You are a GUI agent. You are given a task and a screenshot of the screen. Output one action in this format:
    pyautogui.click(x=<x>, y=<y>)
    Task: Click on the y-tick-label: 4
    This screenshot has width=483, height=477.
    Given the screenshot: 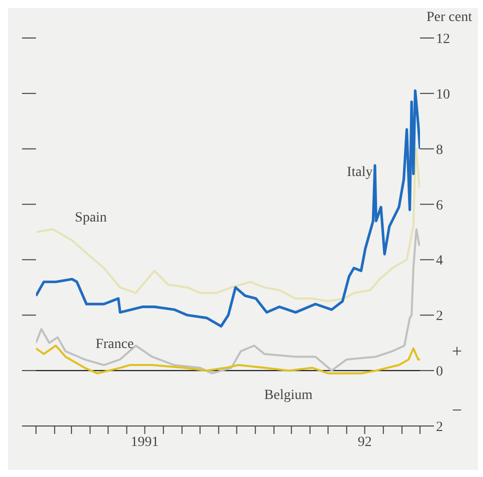 What is the action you would take?
    pyautogui.click(x=439, y=261)
    